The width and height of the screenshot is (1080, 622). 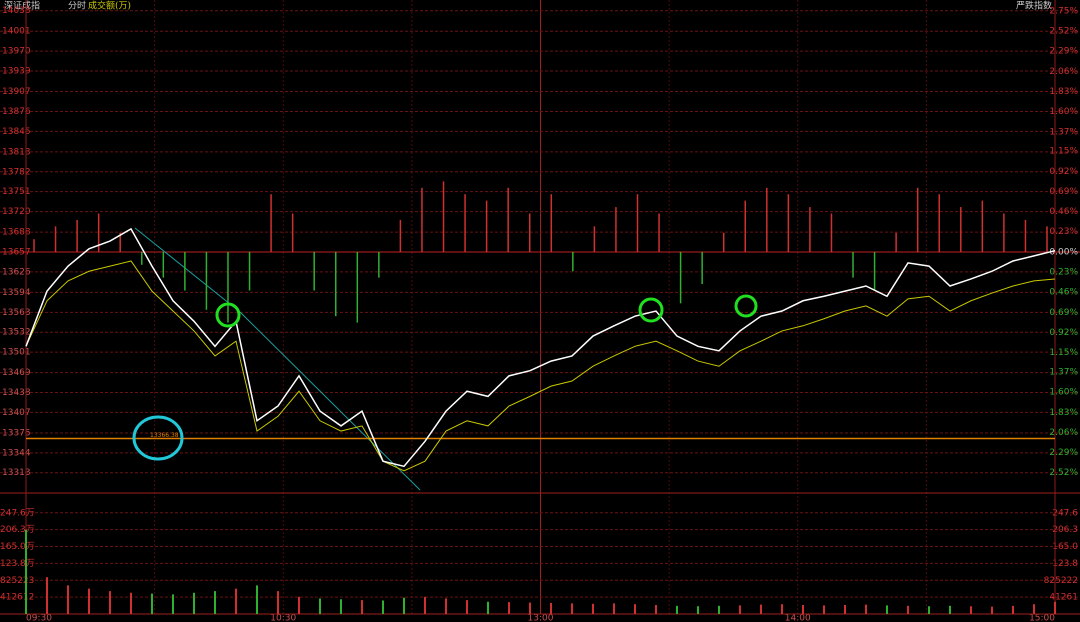 I want to click on y-tick-label: 13375, so click(x=16, y=433).